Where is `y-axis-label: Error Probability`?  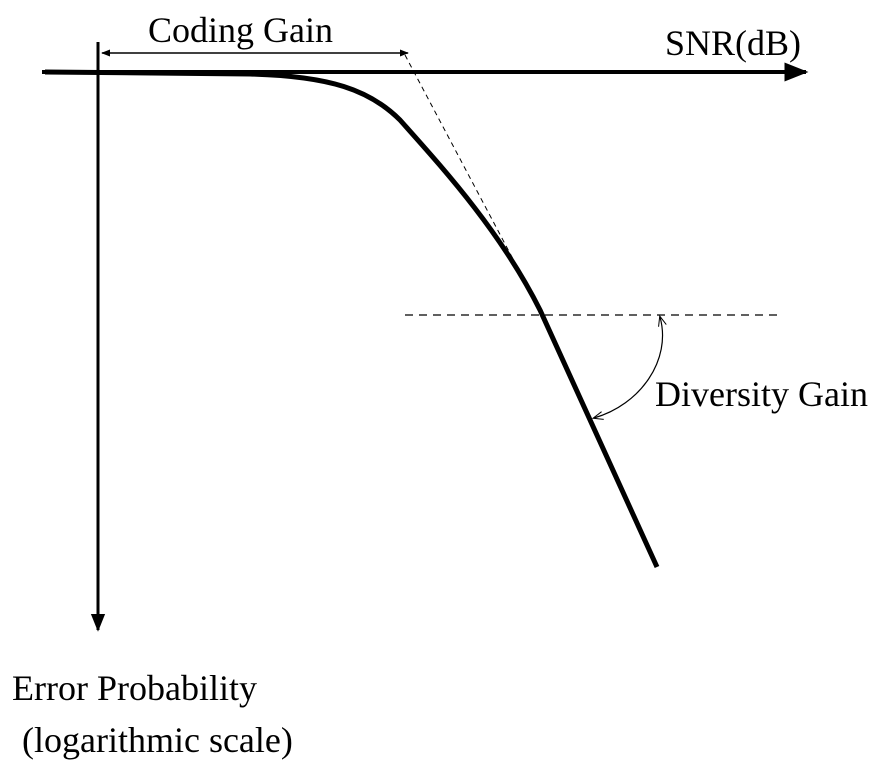 y-axis-label: Error Probability is located at coordinates (134, 688).